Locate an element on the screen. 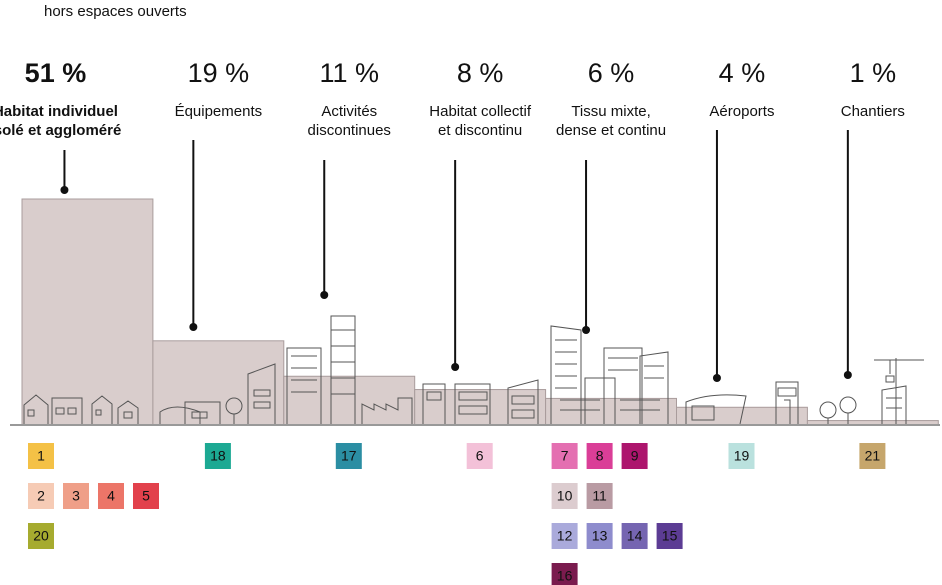 The image size is (942, 585). category-label: Aéroports is located at coordinates (741, 111).